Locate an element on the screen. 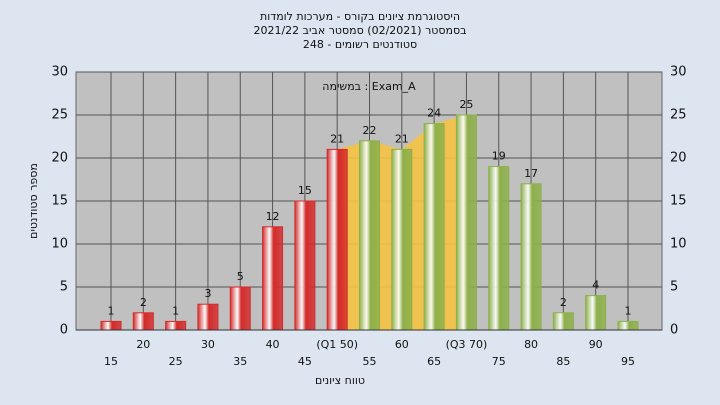 The width and height of the screenshot is (720, 405). y-axis-label: מספר סטודנטים is located at coordinates (33, 201).